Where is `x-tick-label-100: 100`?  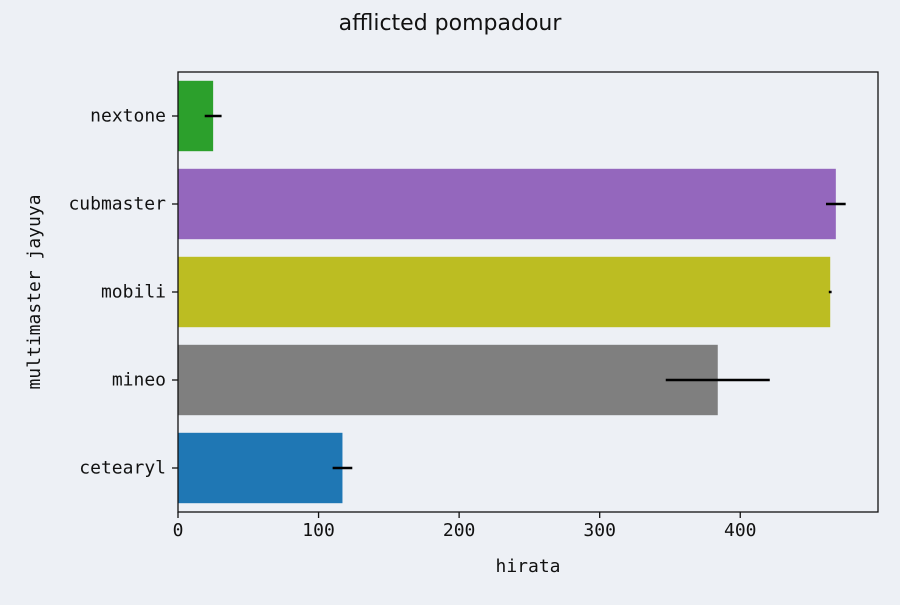
x-tick-label-100: 100 is located at coordinates (318, 530).